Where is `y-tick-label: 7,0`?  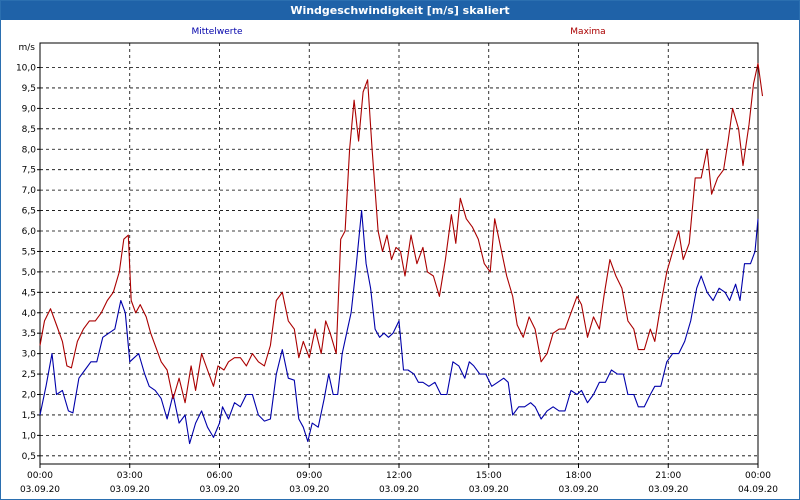
y-tick-label: 7,0 is located at coordinates (29, 191).